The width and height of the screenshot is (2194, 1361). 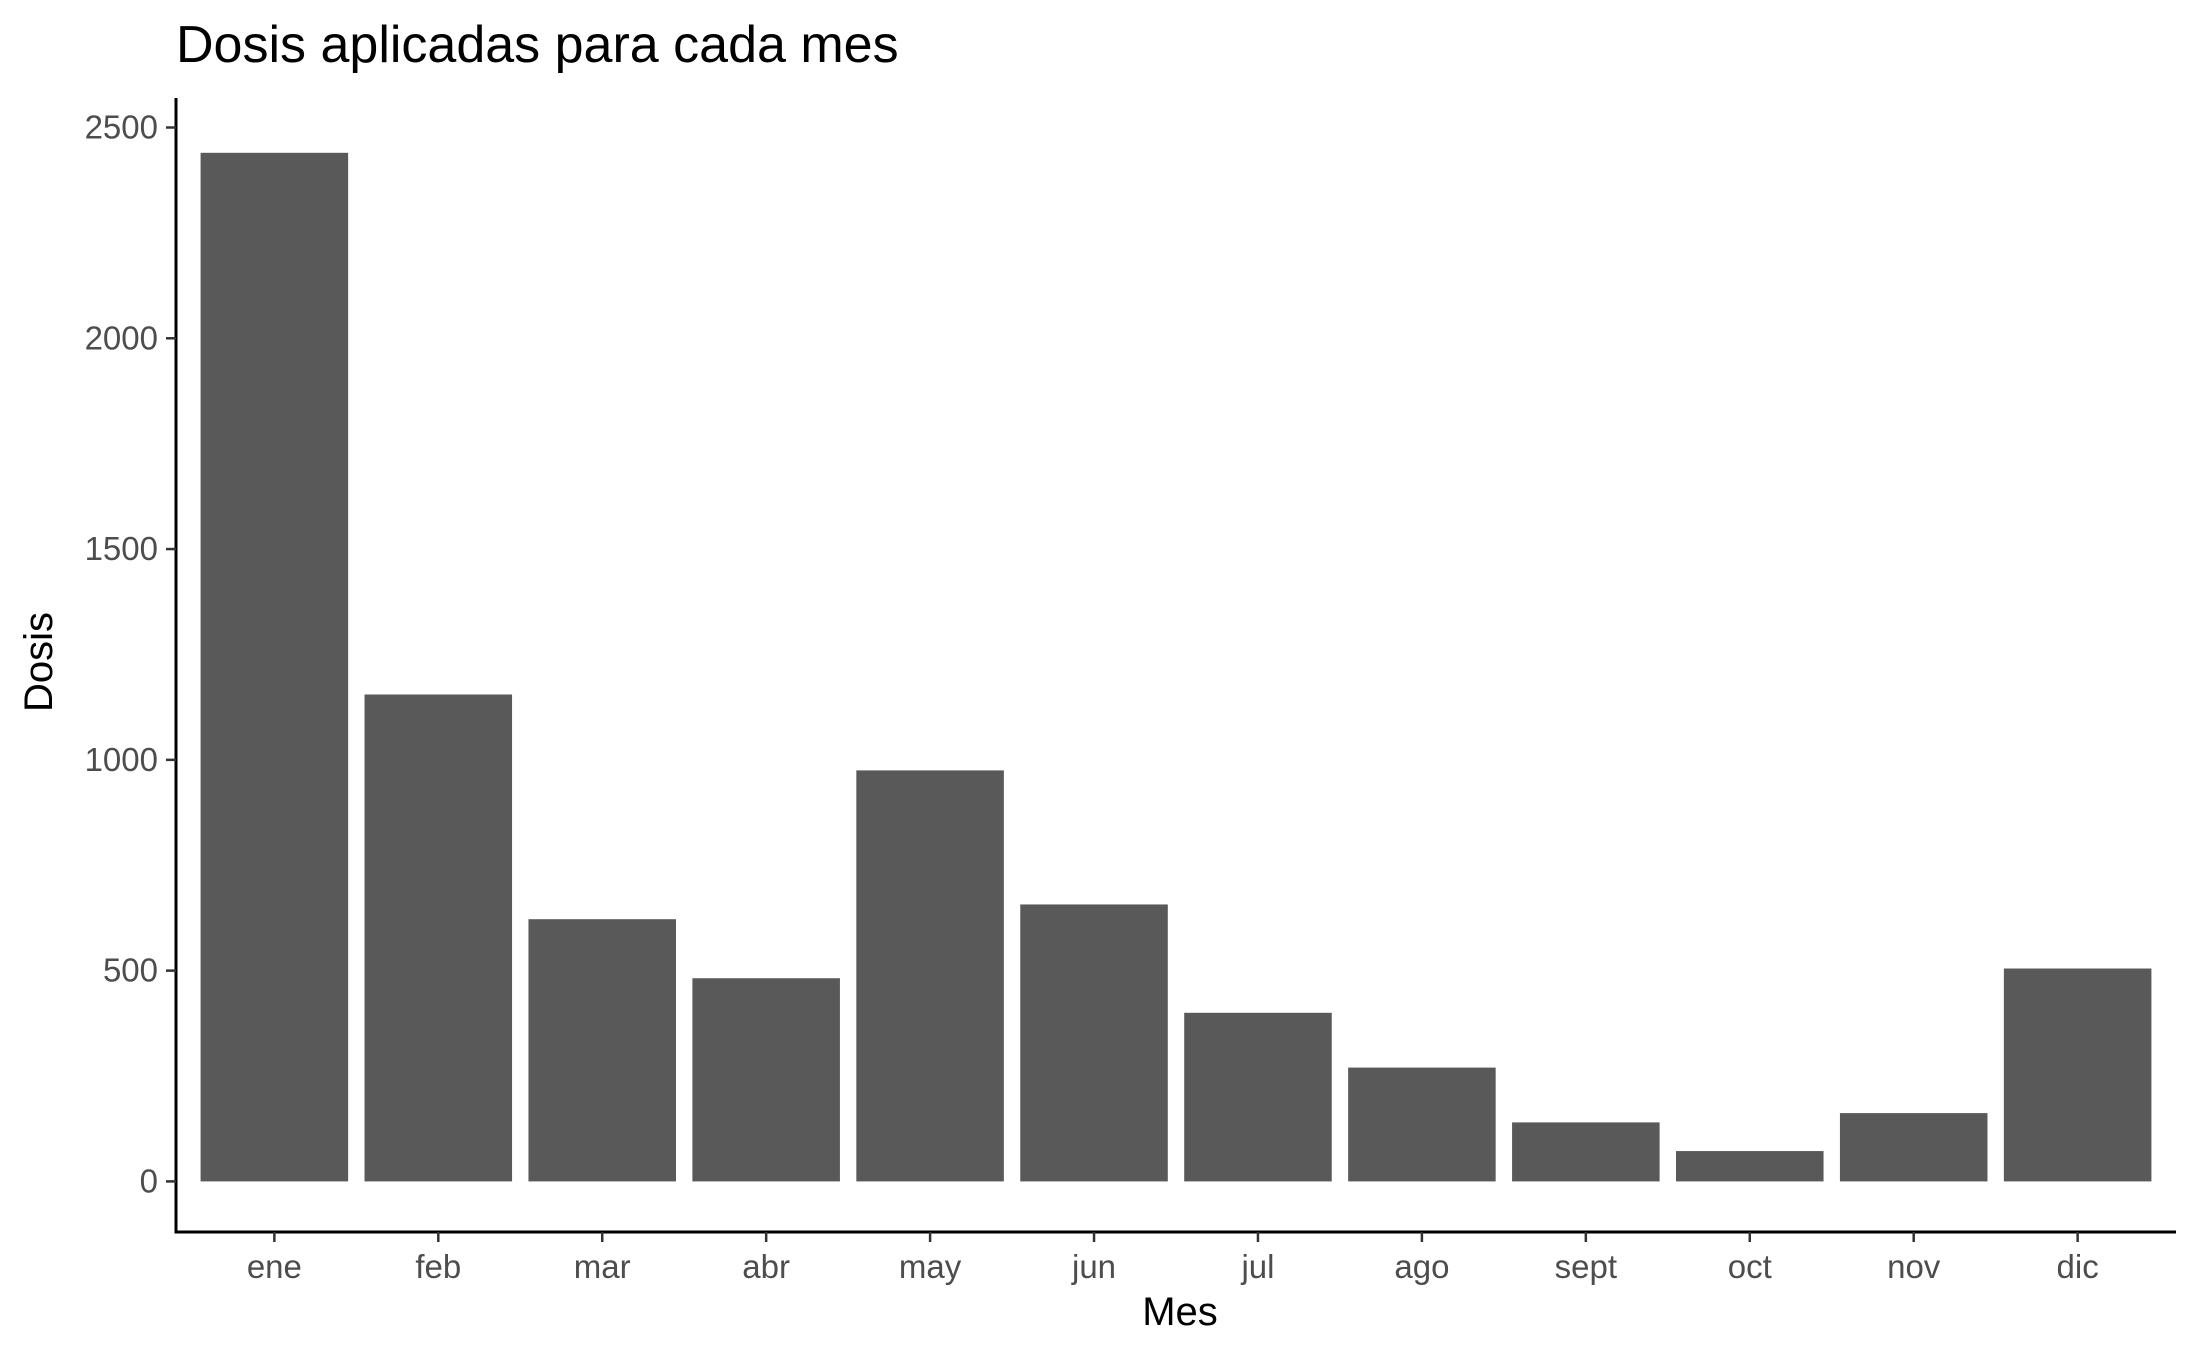 What do you see at coordinates (2078, 1266) in the screenshot?
I see `x-tick-label-dic: dic` at bounding box center [2078, 1266].